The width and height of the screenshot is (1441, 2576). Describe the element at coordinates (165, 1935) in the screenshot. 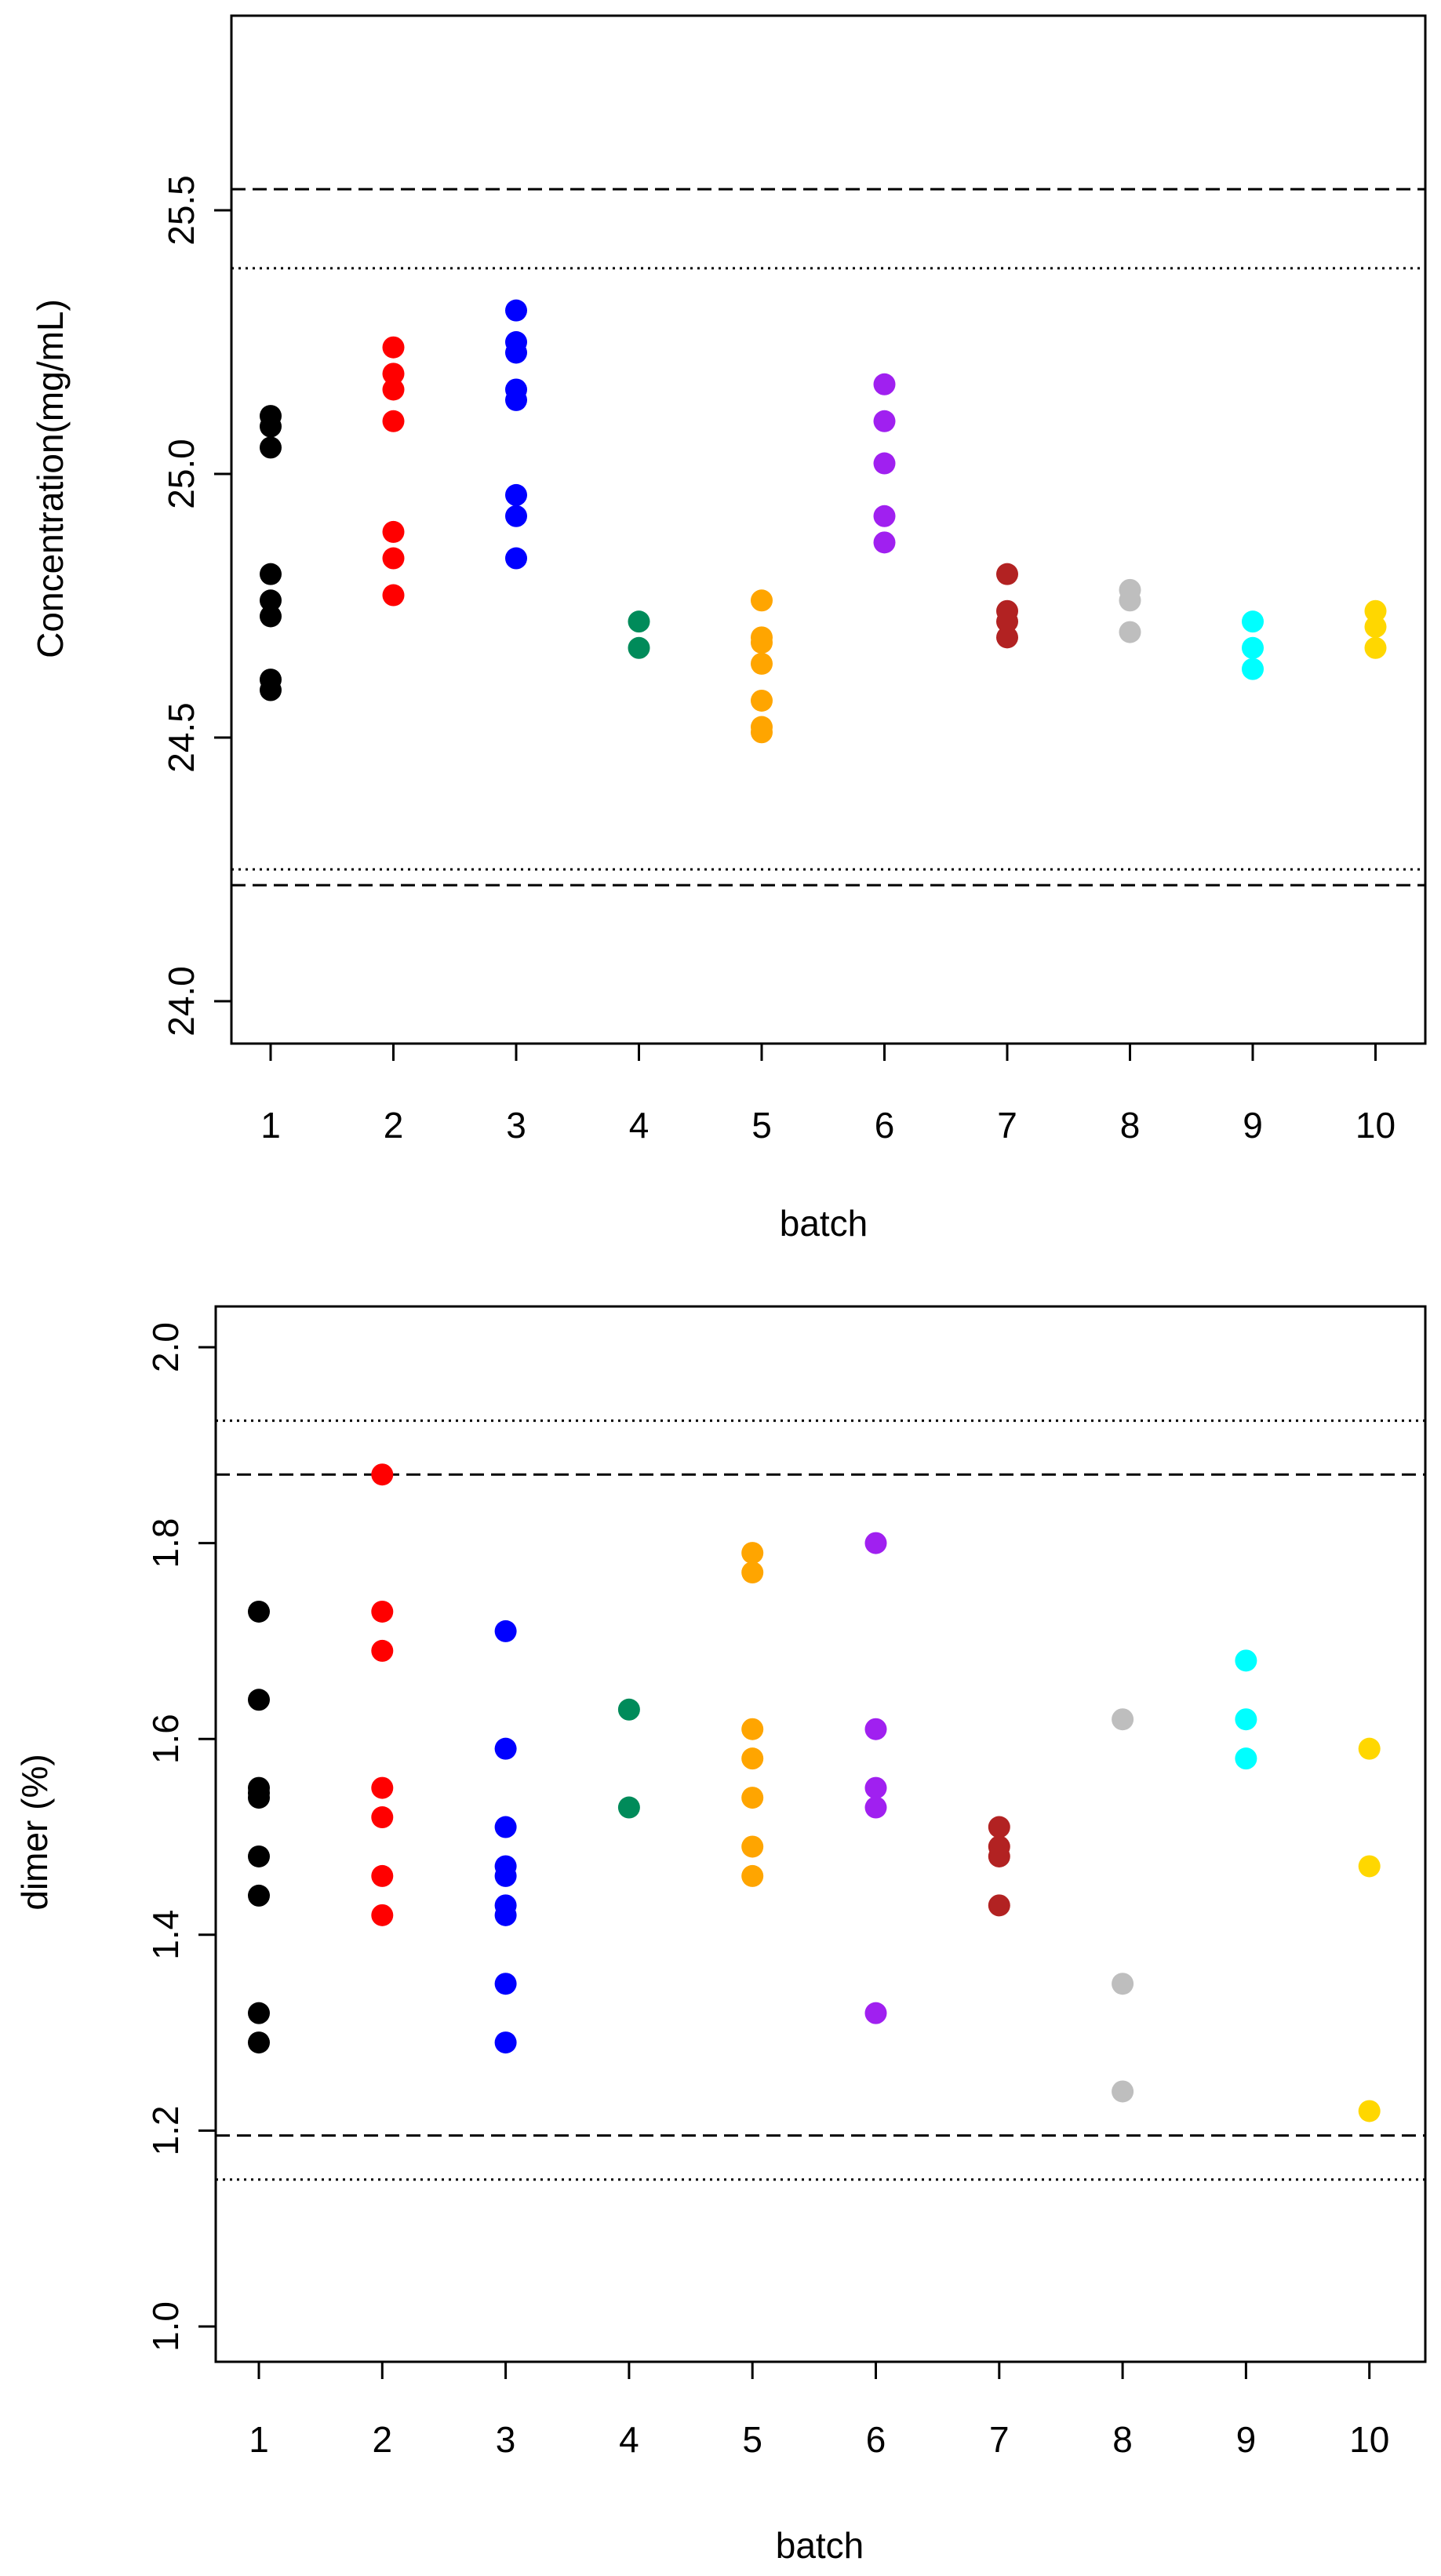

I see `y-tick-label: 1.4` at that location.